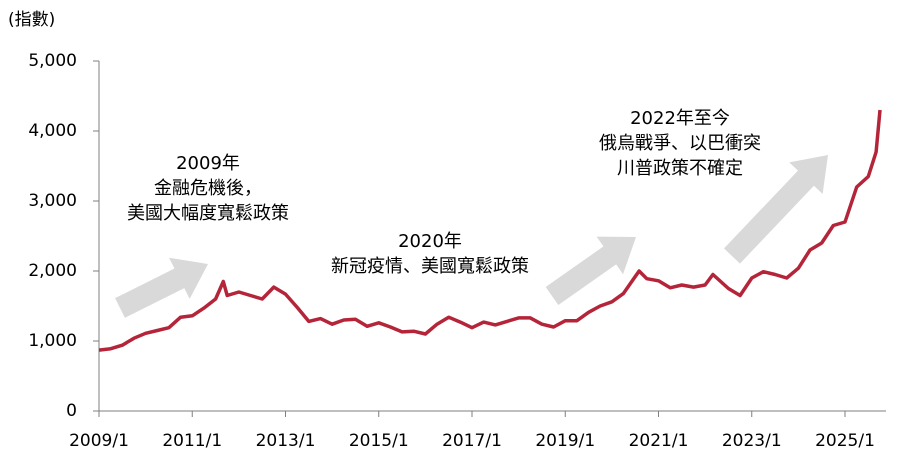 The height and width of the screenshot is (468, 910). I want to click on y-tick-label: 0, so click(71, 411).